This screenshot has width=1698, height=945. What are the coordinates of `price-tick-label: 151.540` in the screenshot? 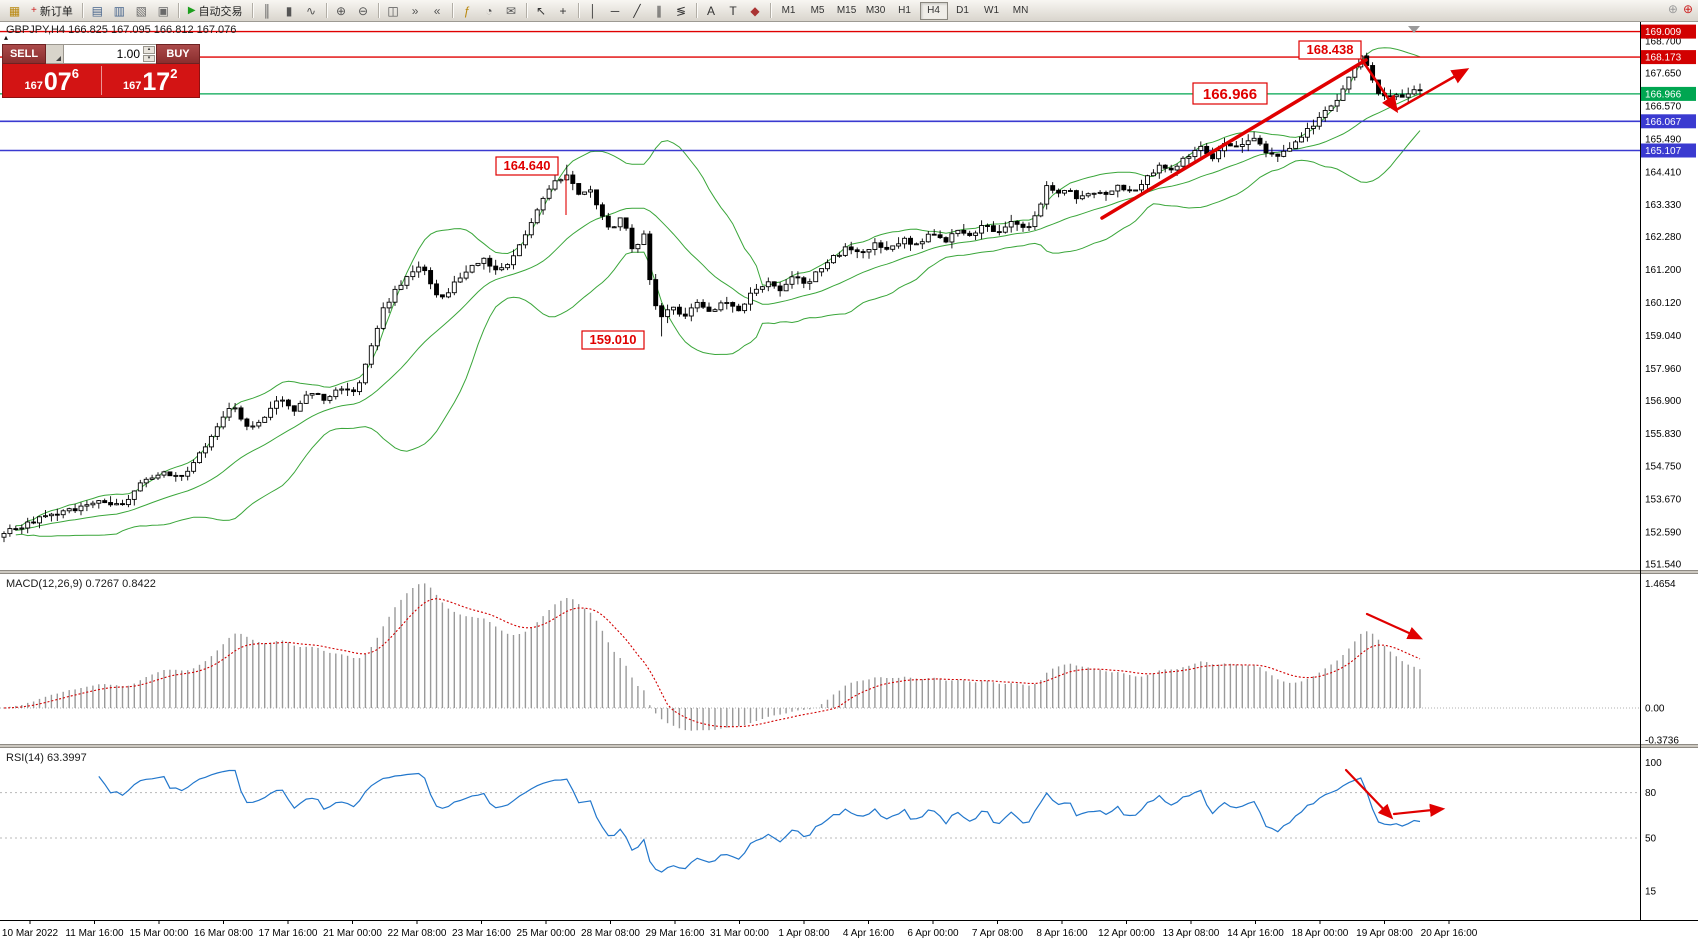 It's located at (1663, 565).